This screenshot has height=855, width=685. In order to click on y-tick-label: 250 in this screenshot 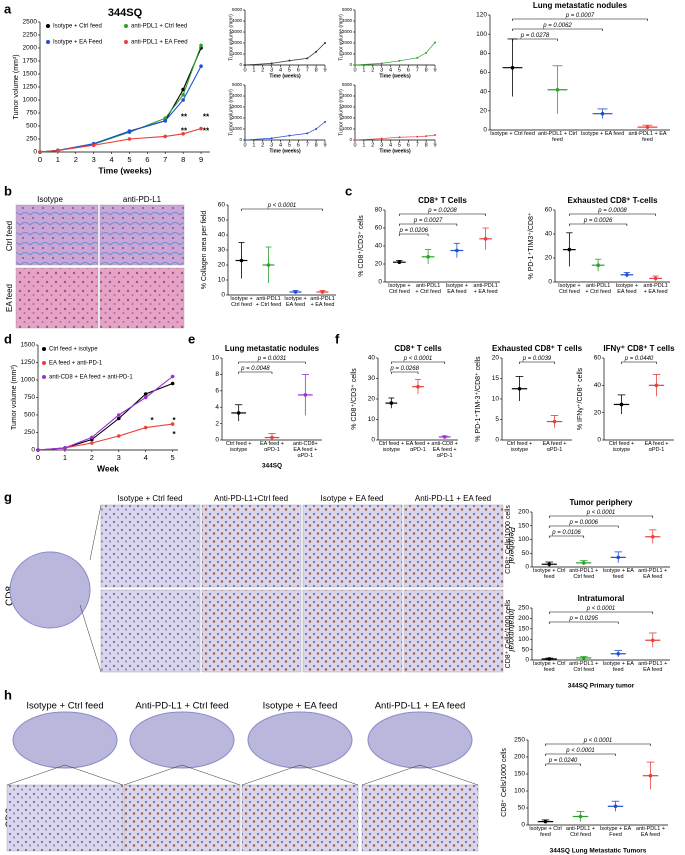, I will do `click(31, 139)`.